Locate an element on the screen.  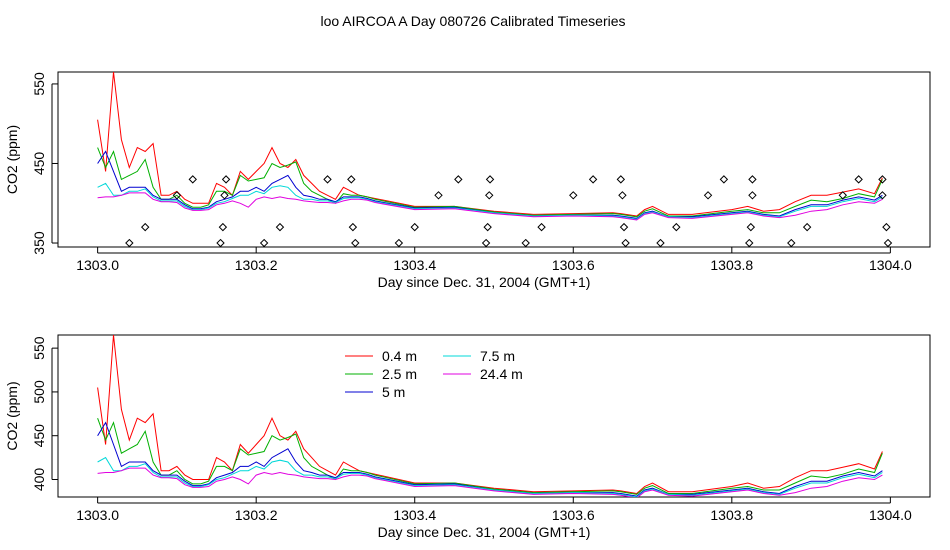
legend-label: 0.4 m is located at coordinates (399, 356).